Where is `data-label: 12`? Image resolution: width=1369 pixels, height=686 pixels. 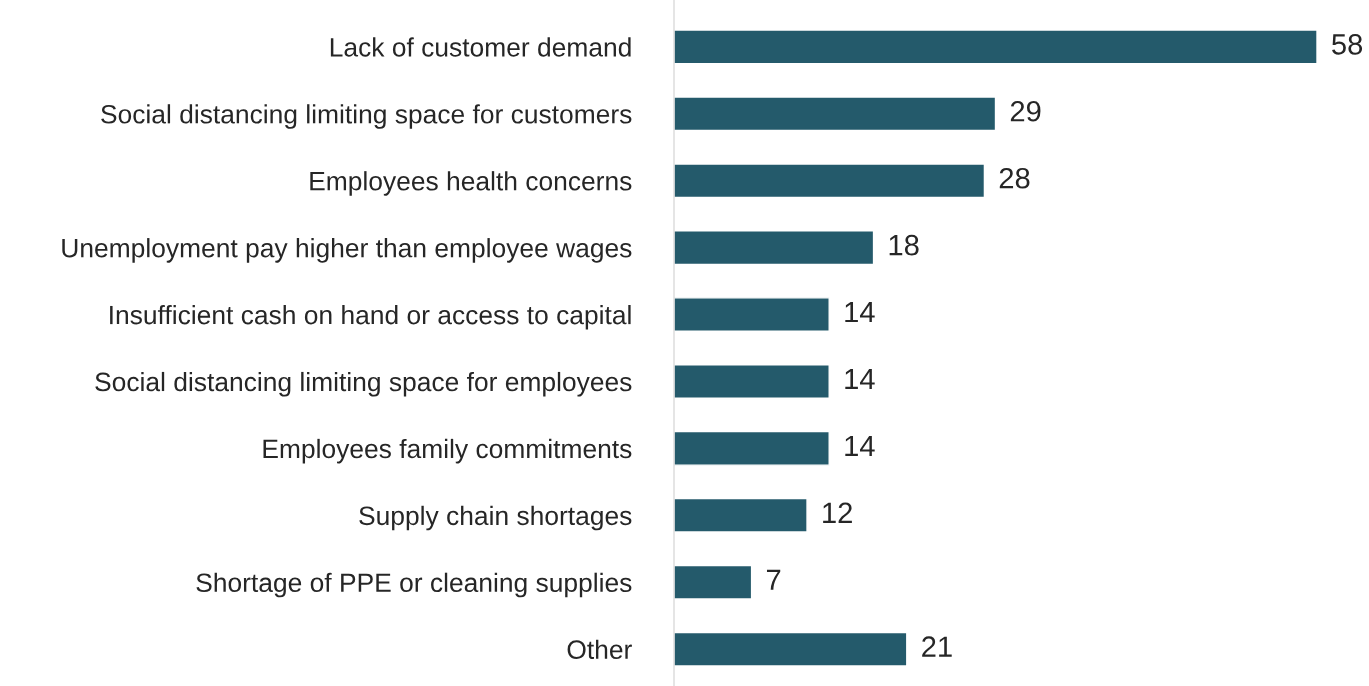
data-label: 12 is located at coordinates (837, 512).